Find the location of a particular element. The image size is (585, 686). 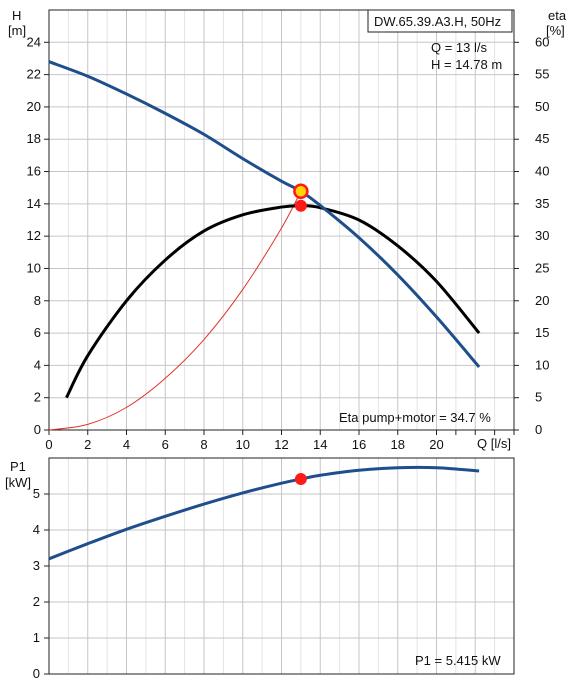

x-tick-label: 14 is located at coordinates (320, 444).